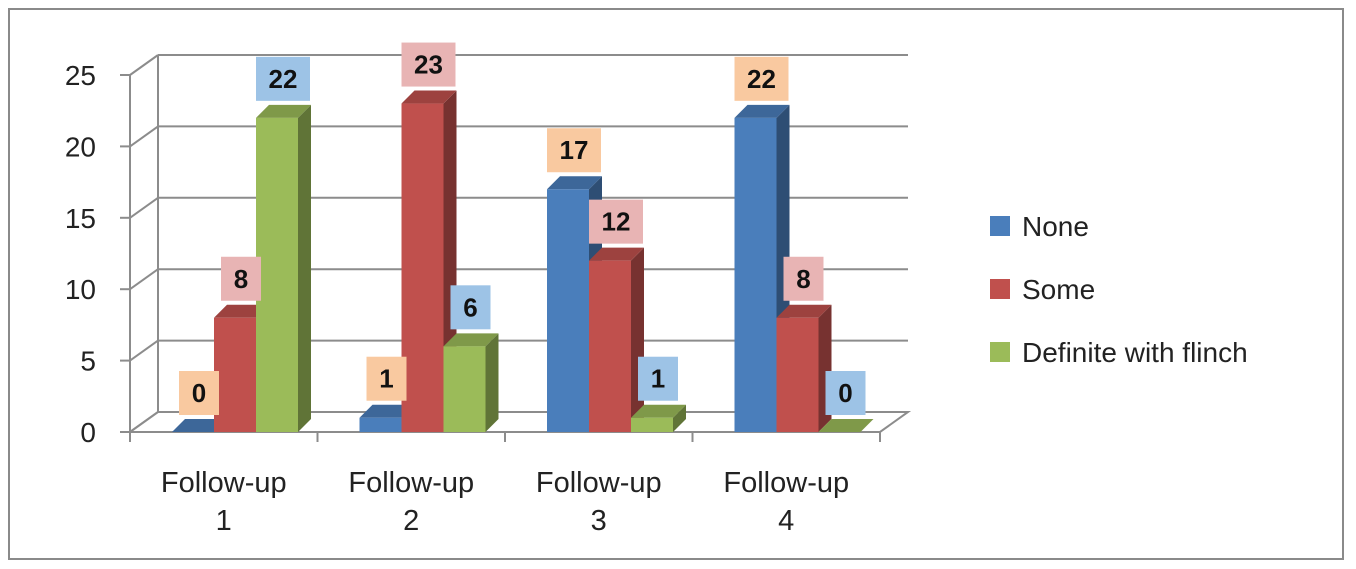  Describe the element at coordinates (1055, 226) in the screenshot. I see `legend-label: None` at that location.